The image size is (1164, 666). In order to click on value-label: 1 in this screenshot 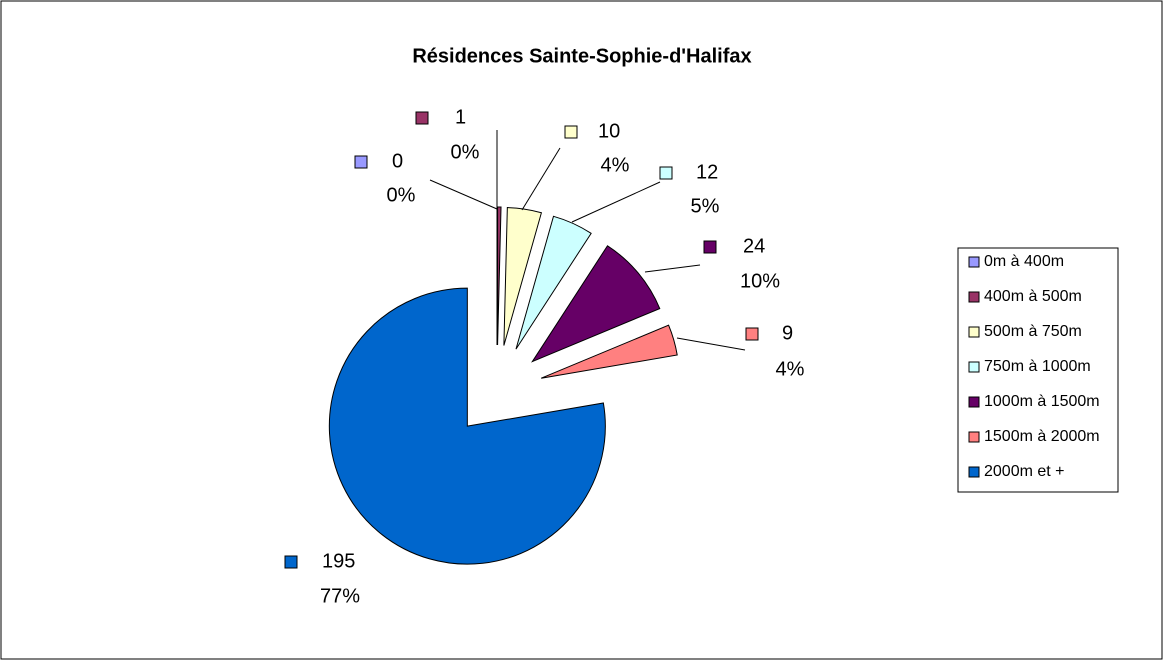, I will do `click(460, 117)`.